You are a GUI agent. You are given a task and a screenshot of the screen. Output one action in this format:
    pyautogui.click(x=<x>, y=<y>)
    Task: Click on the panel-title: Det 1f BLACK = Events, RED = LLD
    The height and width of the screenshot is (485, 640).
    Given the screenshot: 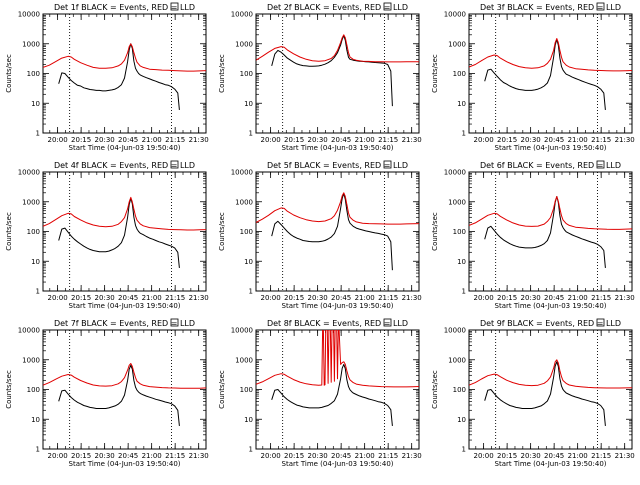 What is the action you would take?
    pyautogui.click(x=124, y=7)
    